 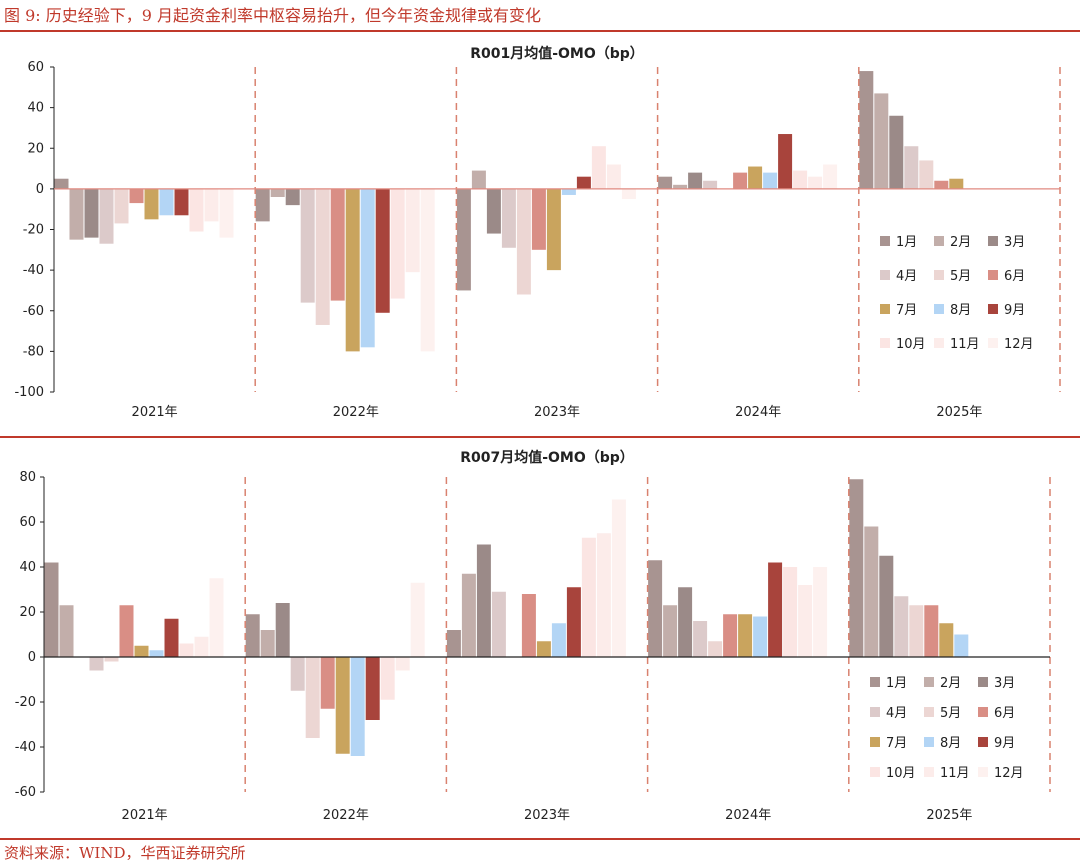 I want to click on y-tick-label: 60, so click(x=35, y=67).